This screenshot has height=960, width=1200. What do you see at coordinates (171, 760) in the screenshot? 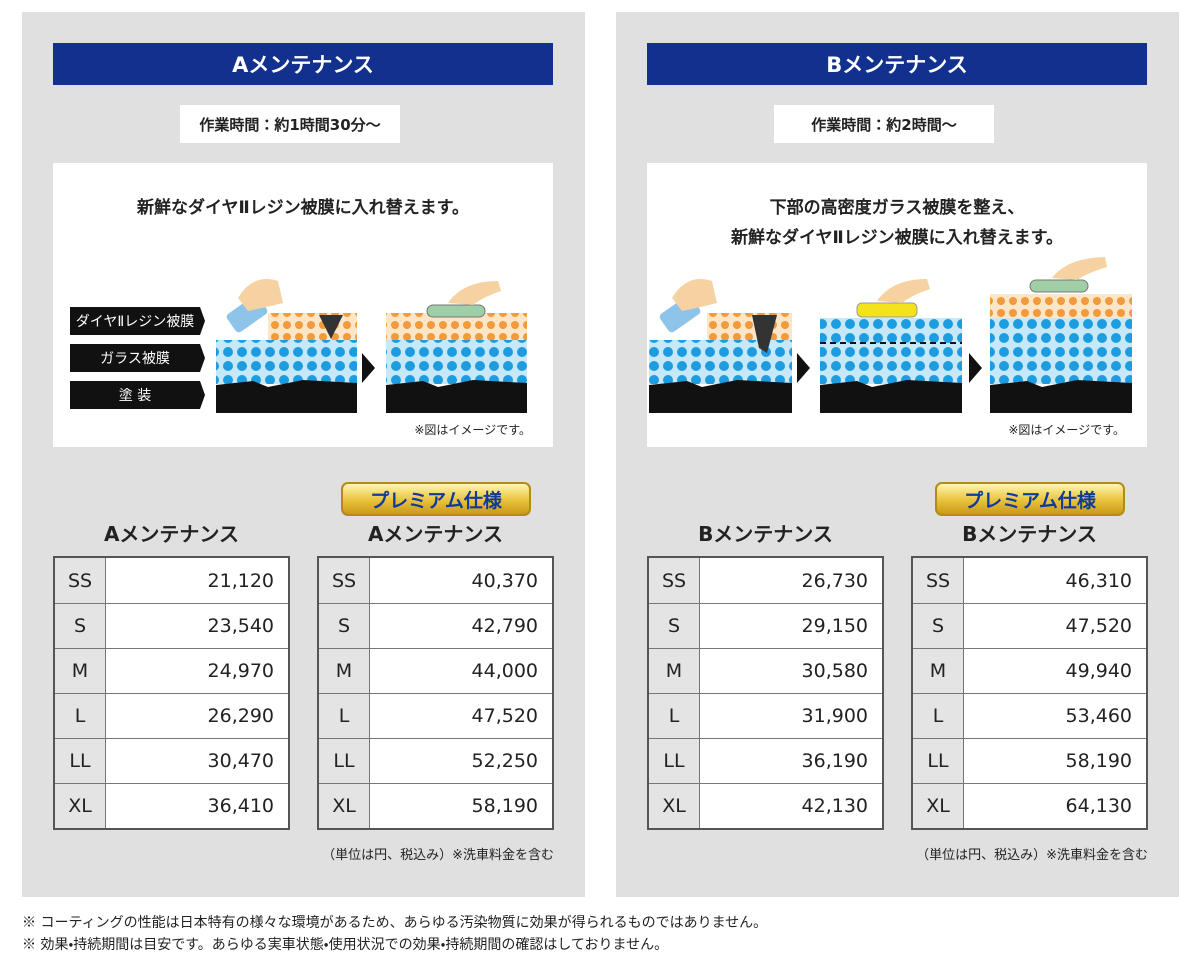
I see `table-row: LL 30,470` at bounding box center [171, 760].